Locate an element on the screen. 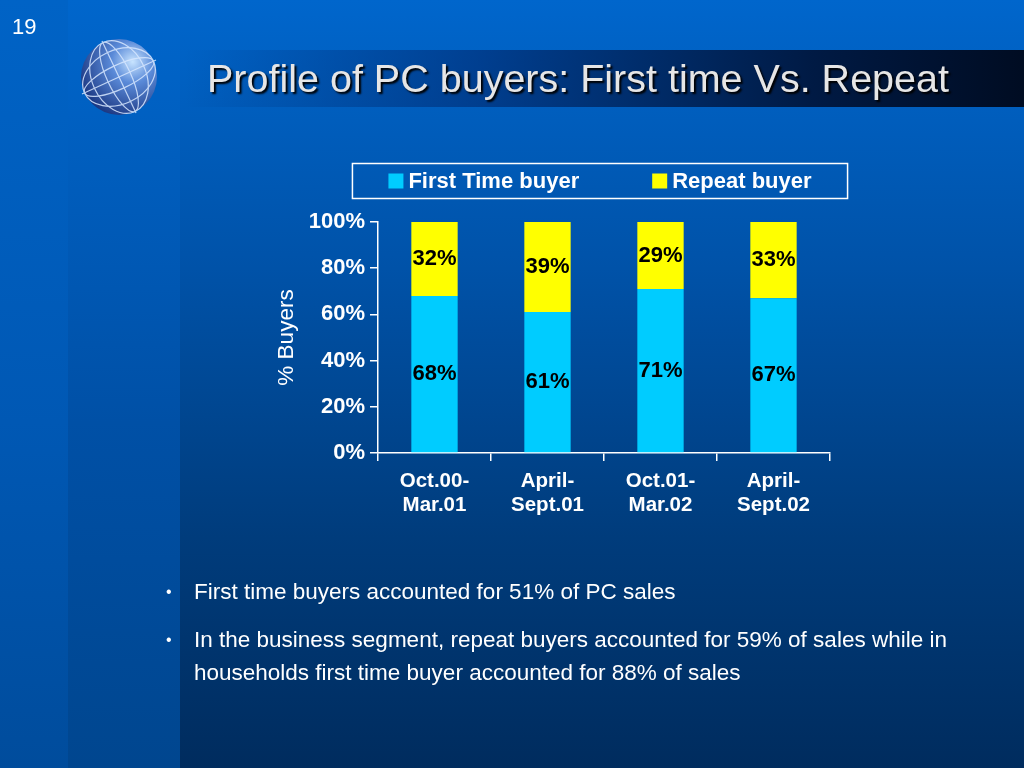  chart-title: Profile of PC buyers: First time Vs. Repeat is located at coordinates (578, 78).